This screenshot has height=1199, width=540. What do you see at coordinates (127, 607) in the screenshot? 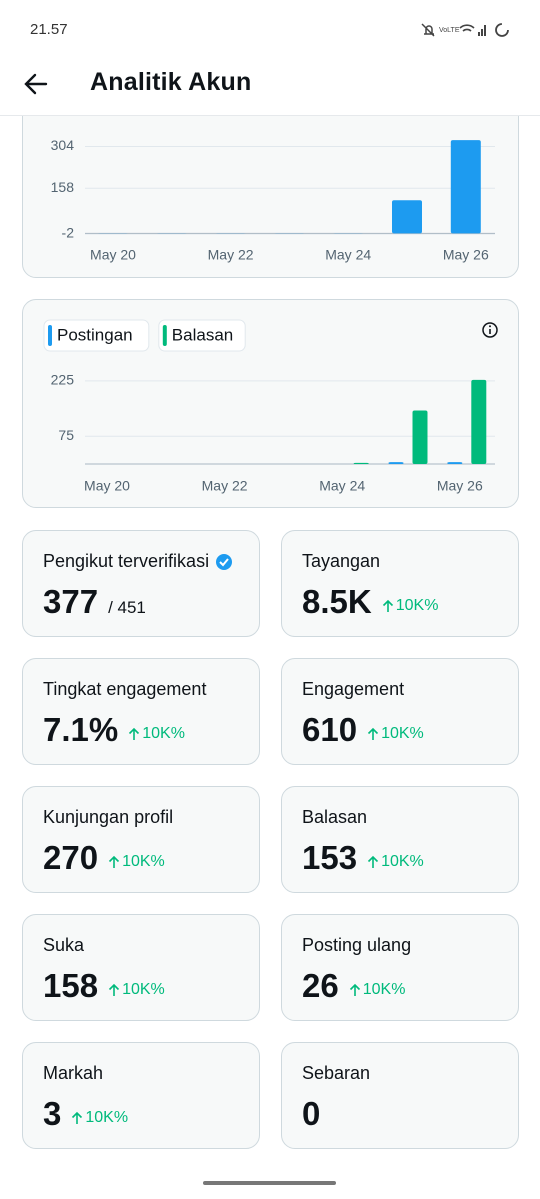
I see `stat-total: / 451` at bounding box center [127, 607].